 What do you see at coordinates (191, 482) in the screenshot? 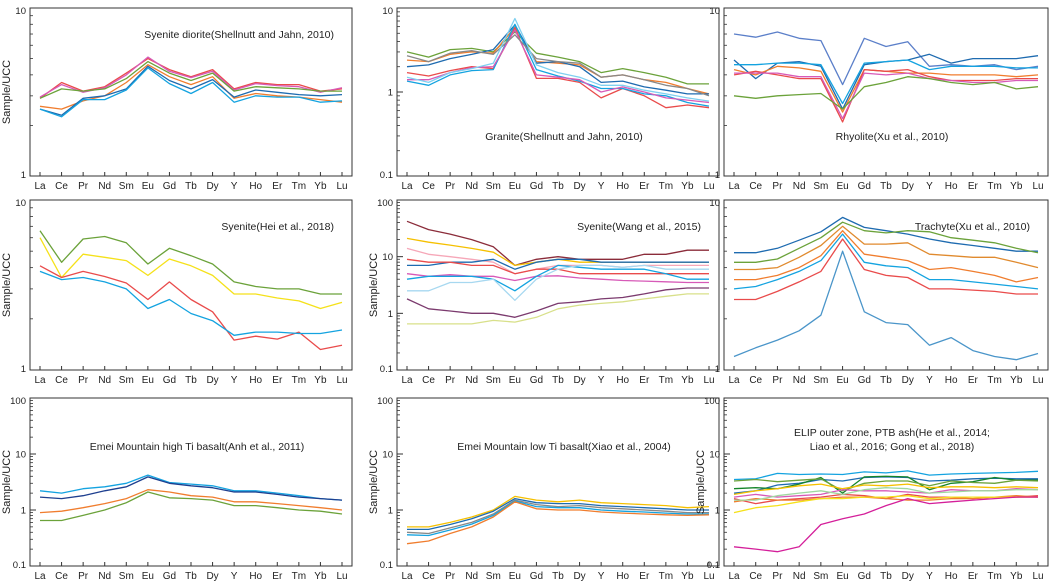
I see `plot-frame` at bounding box center [191, 482].